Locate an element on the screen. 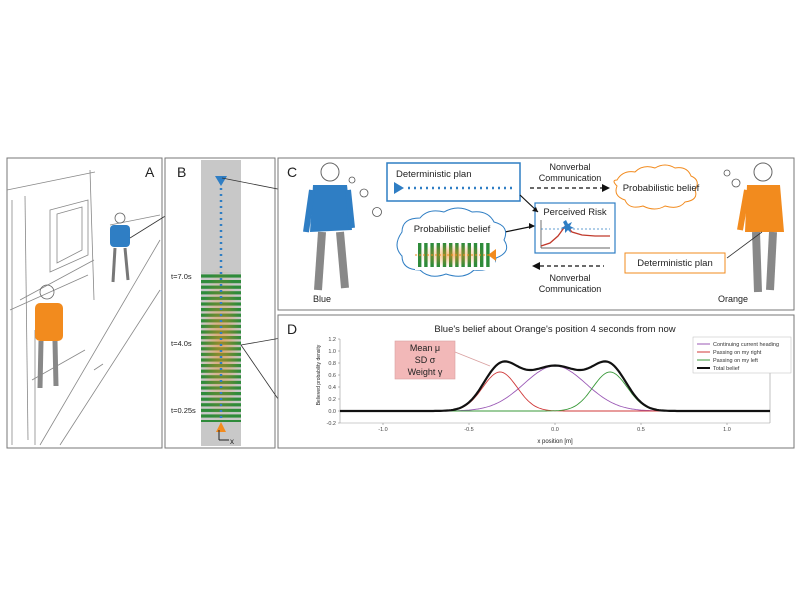  panel-a-frame is located at coordinates (84, 303).